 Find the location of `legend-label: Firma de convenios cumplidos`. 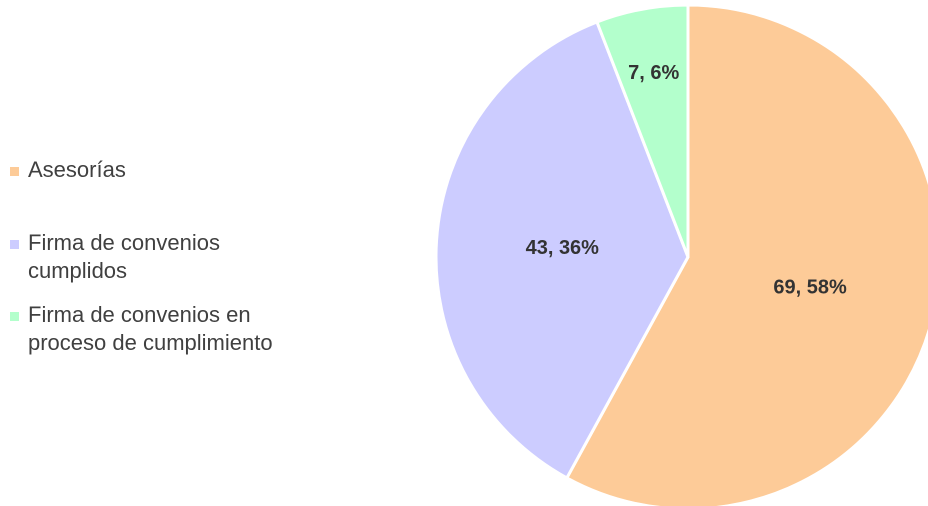

legend-label: Firma de convenios cumplidos is located at coordinates (124, 256).